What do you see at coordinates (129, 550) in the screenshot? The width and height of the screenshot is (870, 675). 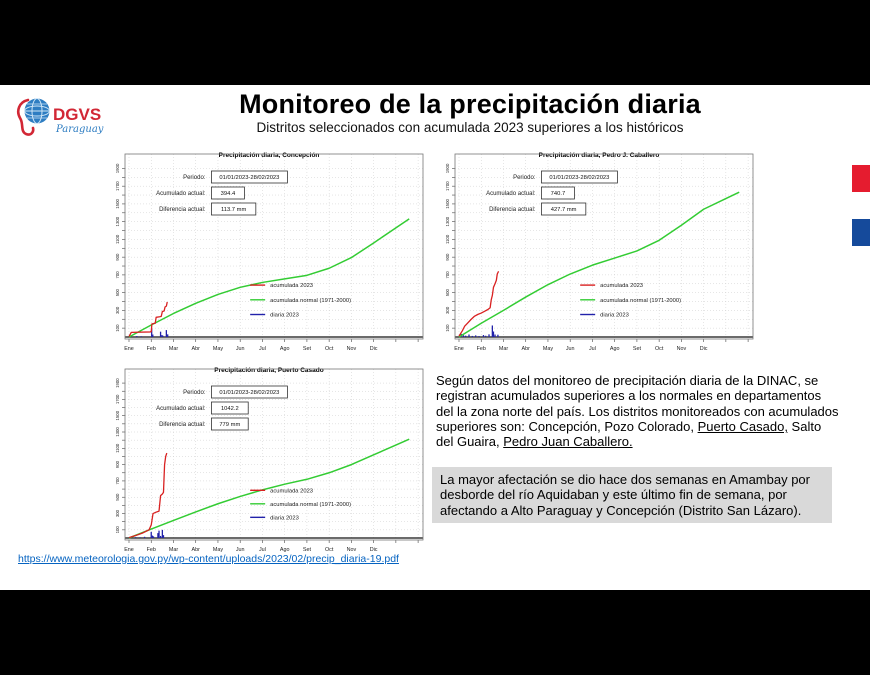 I see `svg-text: Ene` at bounding box center [129, 550].